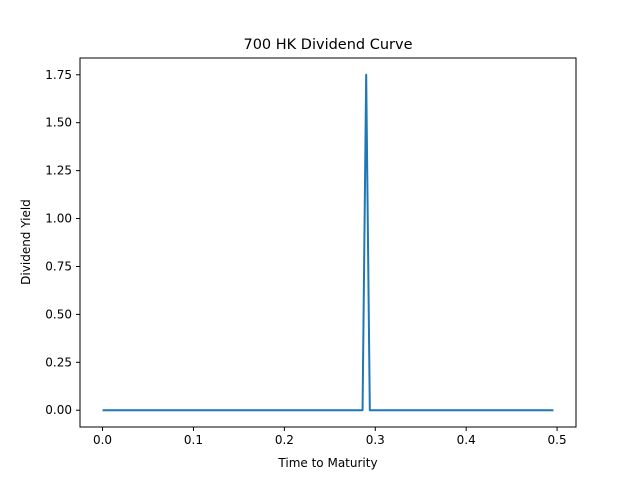  I want to click on y-tick-label: 1.00, so click(58, 219).